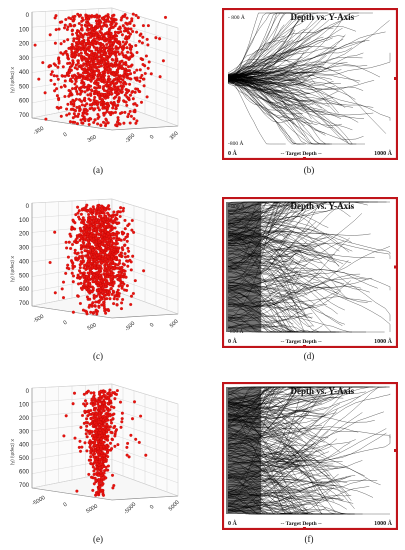 The image size is (405, 550). I want to click on floor-tick-label: 350, so click(174, 136).